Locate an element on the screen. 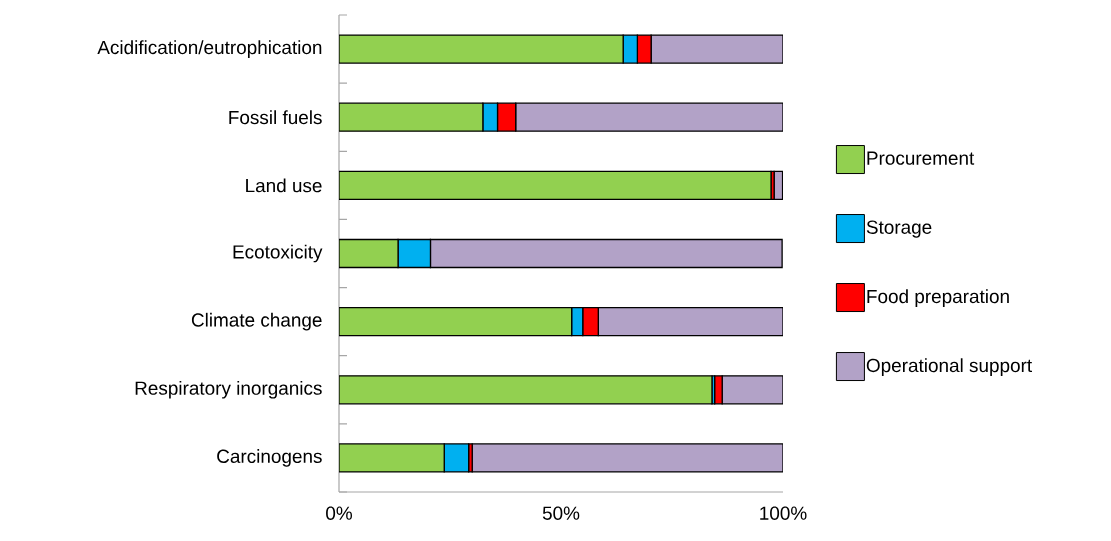 This screenshot has width=1111, height=541. y-tick-label: Acidification/eutrophication is located at coordinates (209, 49).